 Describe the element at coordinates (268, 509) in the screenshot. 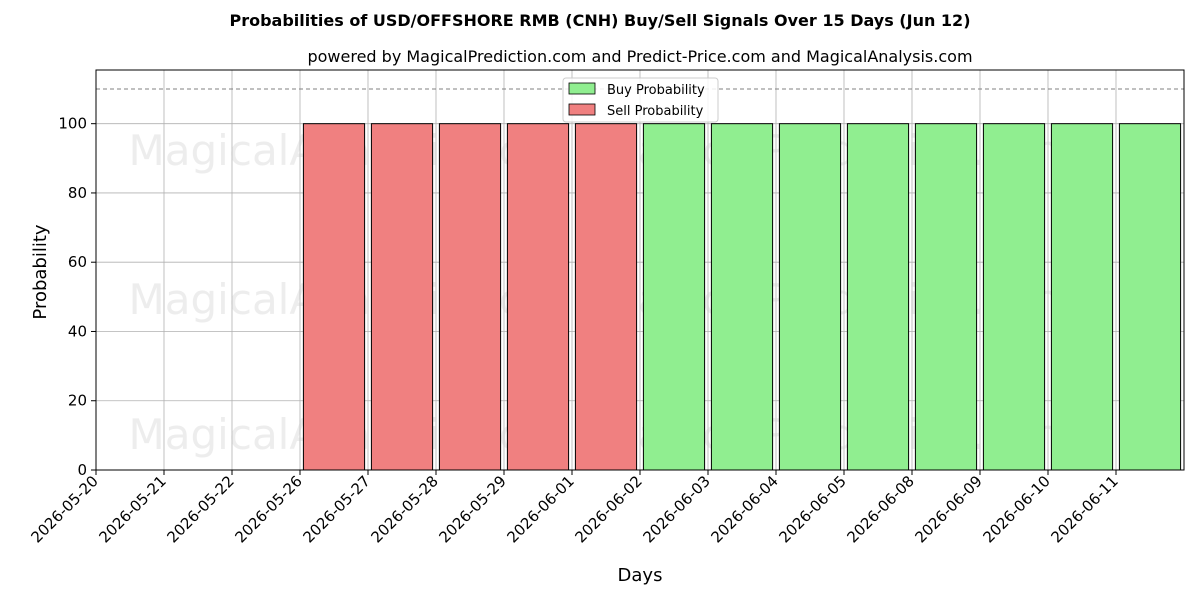

I see `x-tick-label: 2026-05-26` at that location.